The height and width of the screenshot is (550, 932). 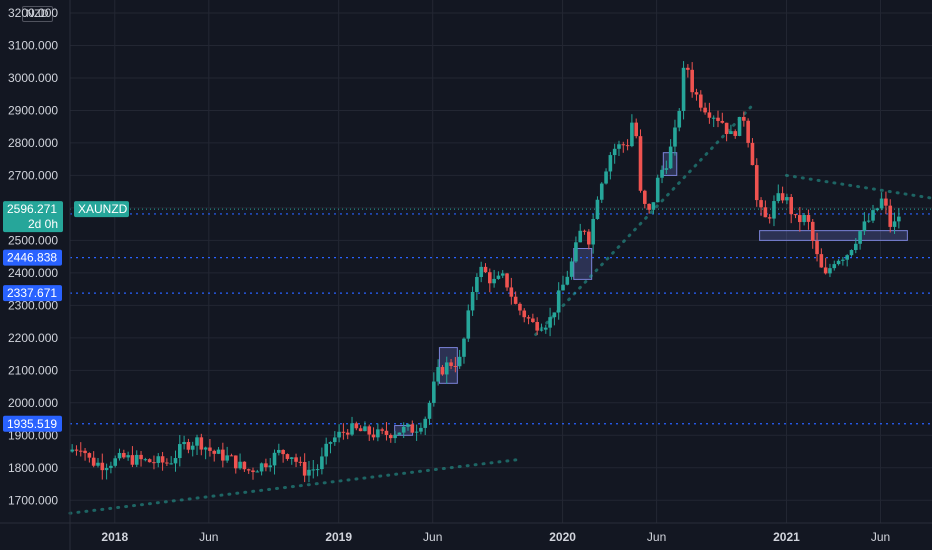 I want to click on y-tick-label: 2400.000, so click(x=33, y=273).